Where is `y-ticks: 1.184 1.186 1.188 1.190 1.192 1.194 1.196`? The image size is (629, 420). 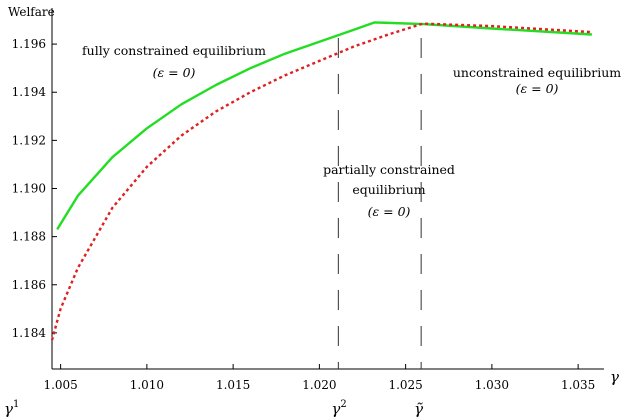
y-ticks: 1.184 1.186 1.188 1.190 1.192 1.194 1.196 is located at coordinates (34, 188).